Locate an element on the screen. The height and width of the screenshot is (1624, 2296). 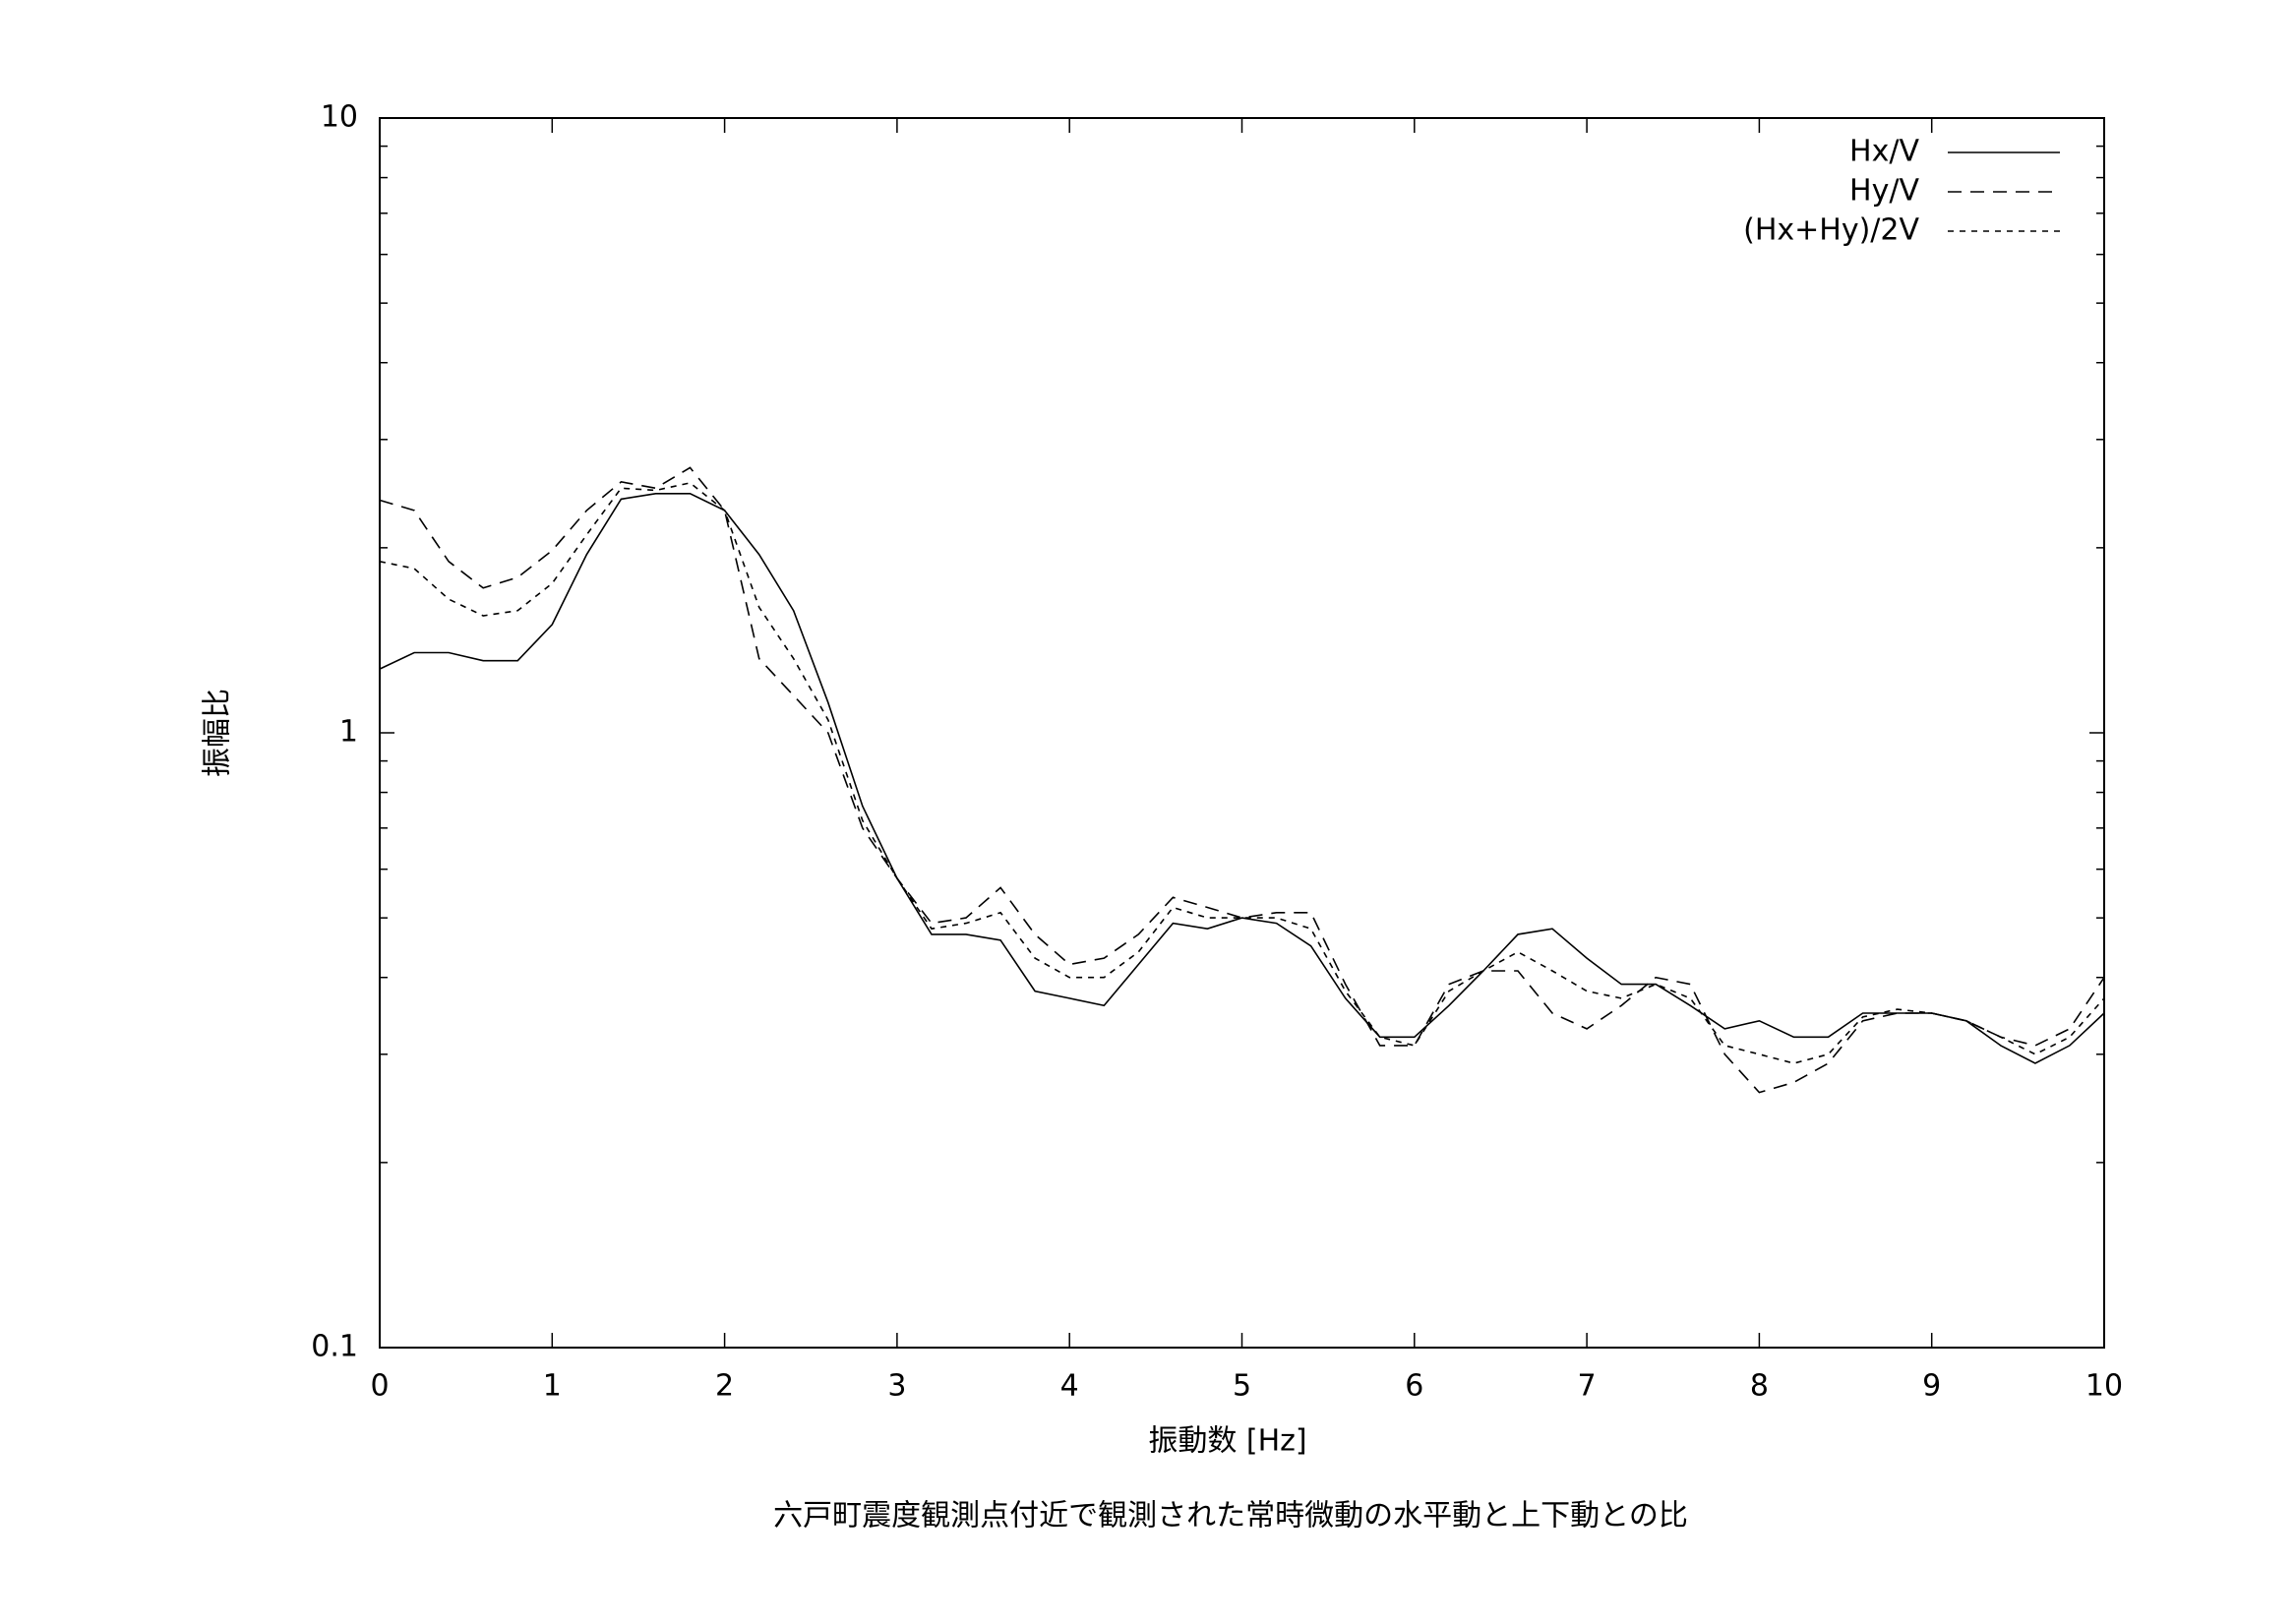
x-axis-label: 振動数 [Hz] is located at coordinates (1227, 1441).